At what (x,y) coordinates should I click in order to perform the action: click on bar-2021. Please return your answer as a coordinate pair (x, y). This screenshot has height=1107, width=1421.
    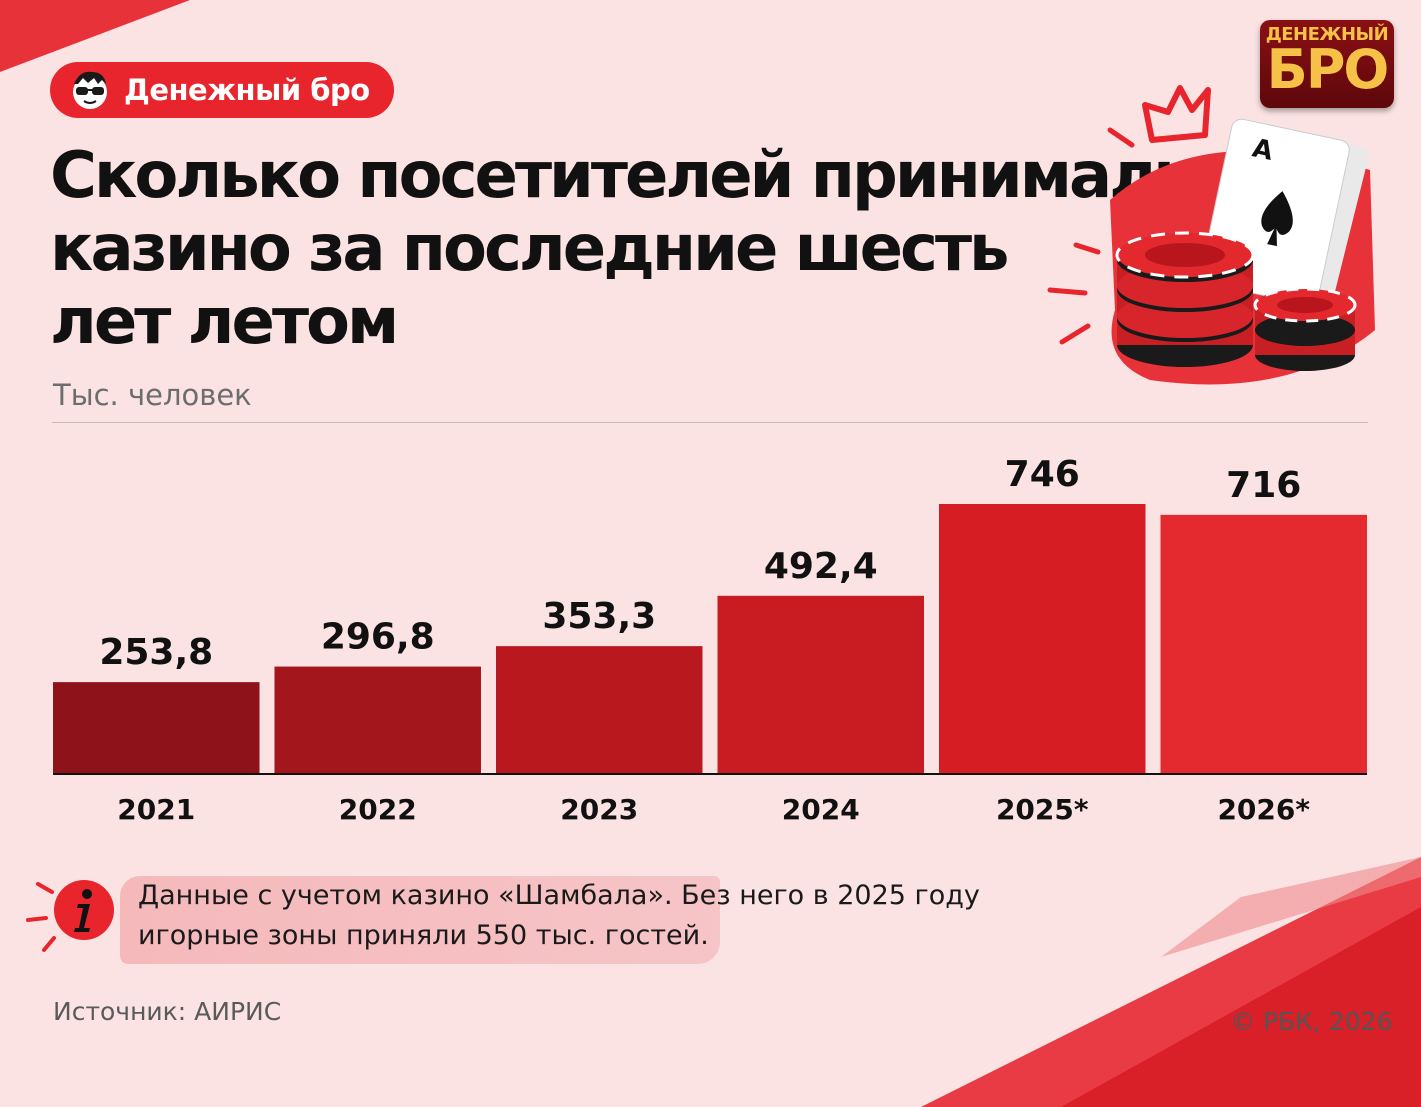
    Looking at the image, I should click on (156, 728).